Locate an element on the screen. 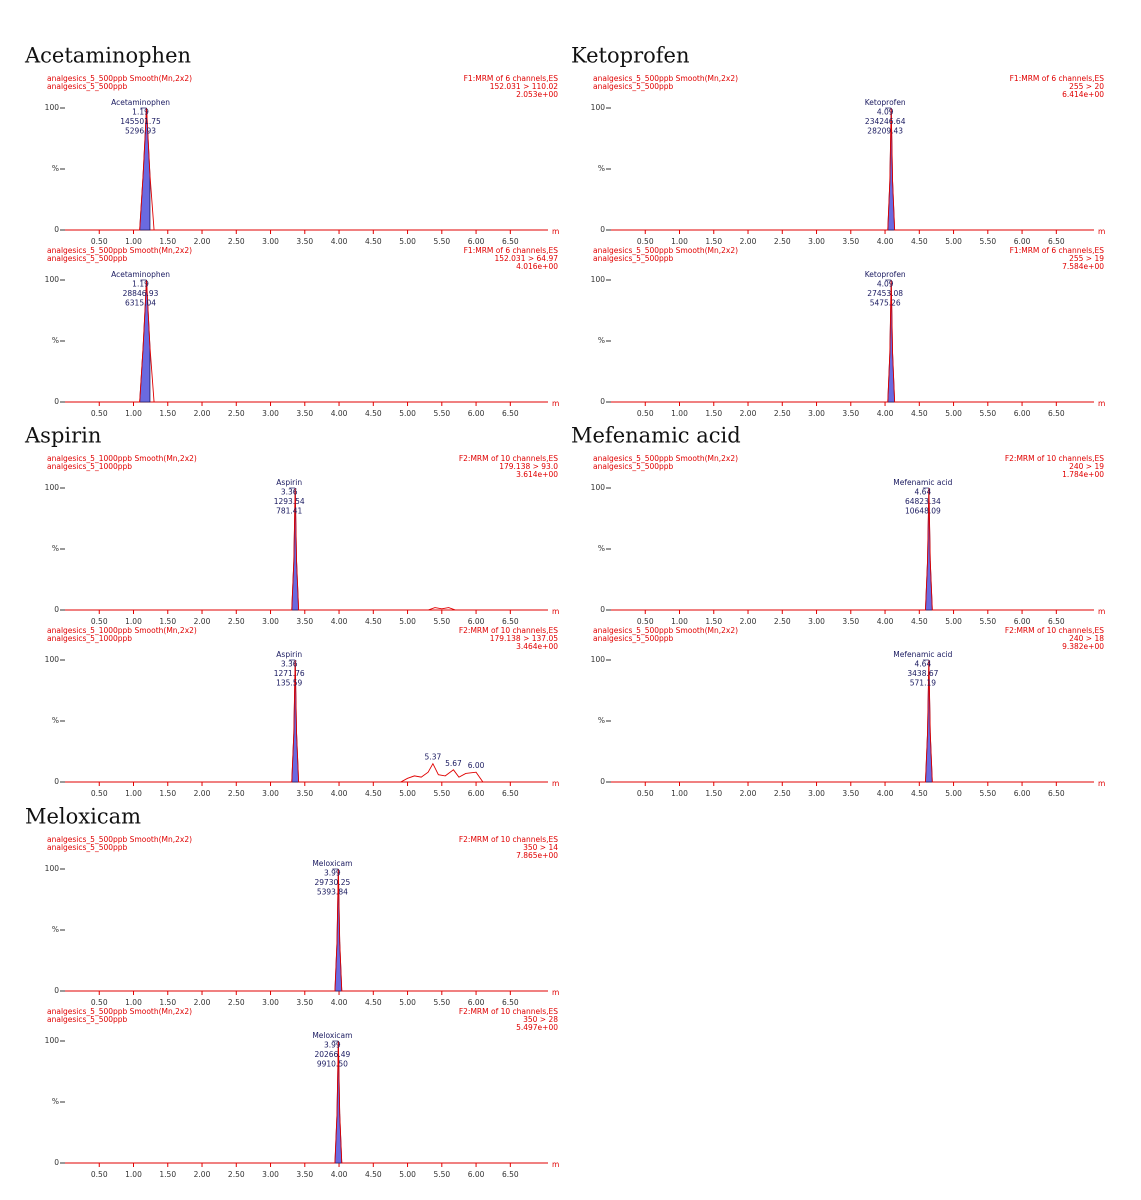 The height and width of the screenshot is (1200, 1141). x-tick-label: 4.00 is located at coordinates (885, 793).